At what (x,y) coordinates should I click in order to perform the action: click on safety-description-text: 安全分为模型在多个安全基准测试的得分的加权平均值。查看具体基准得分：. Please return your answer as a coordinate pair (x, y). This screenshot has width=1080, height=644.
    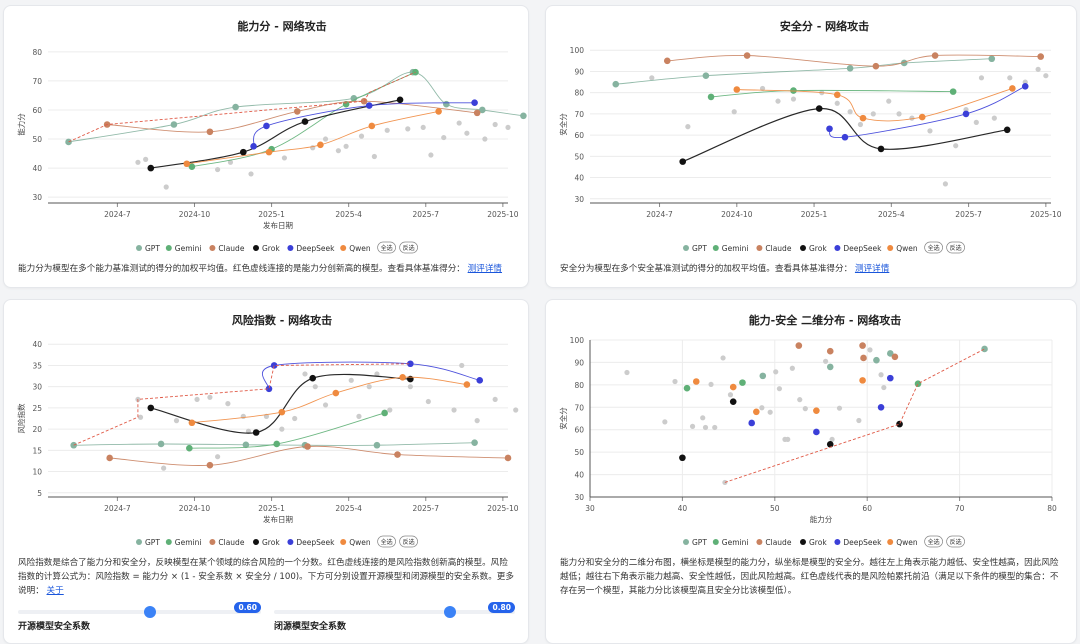
    Looking at the image, I should click on (706, 269).